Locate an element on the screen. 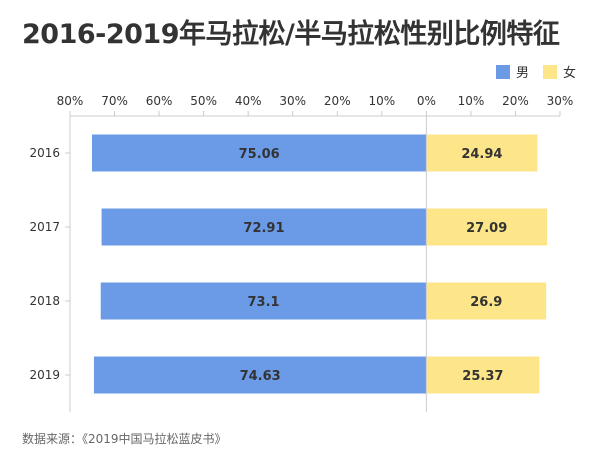  legend: 男 女 is located at coordinates (529, 71).